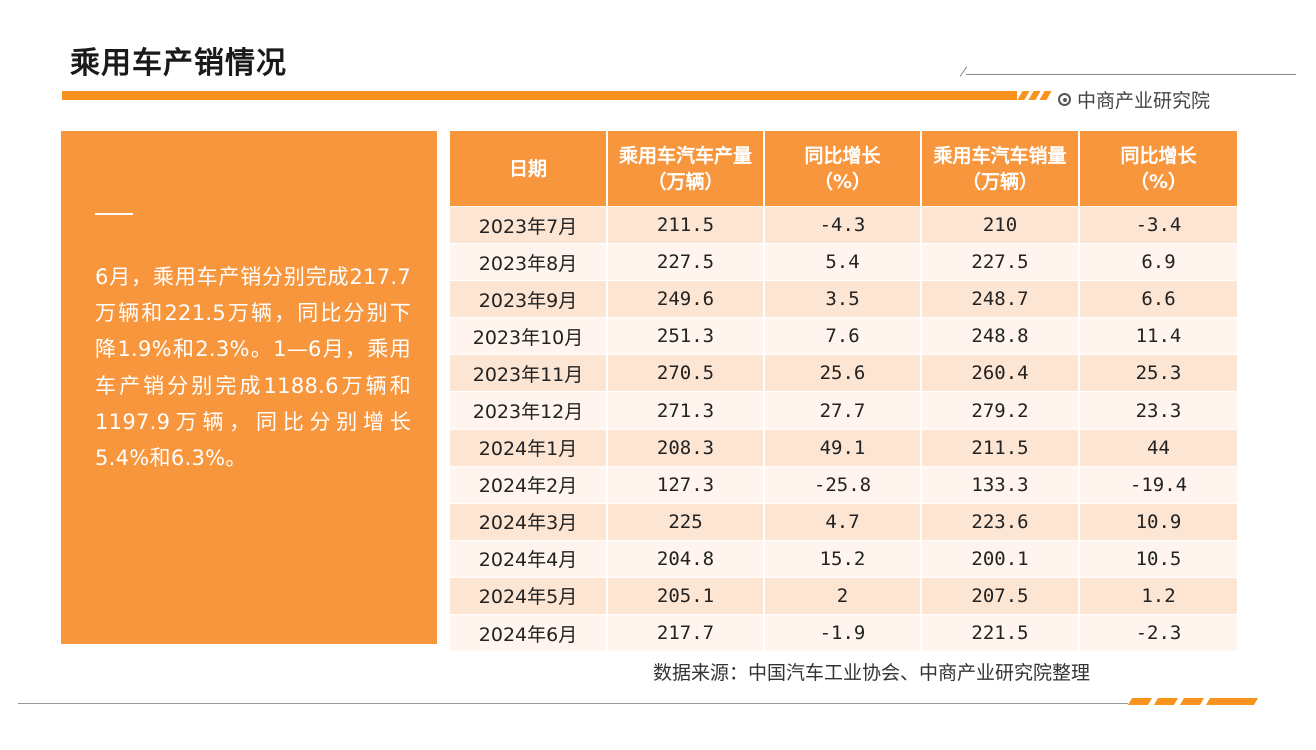 This screenshot has height=750, width=1316. I want to click on production-yoy-cell: 5.4, so click(843, 262).